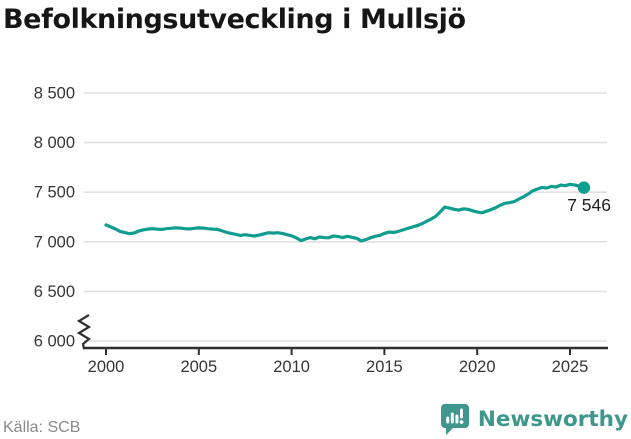 The width and height of the screenshot is (631, 439). Describe the element at coordinates (54, 242) in the screenshot. I see `y-tick-label-7000: 7 000` at that location.